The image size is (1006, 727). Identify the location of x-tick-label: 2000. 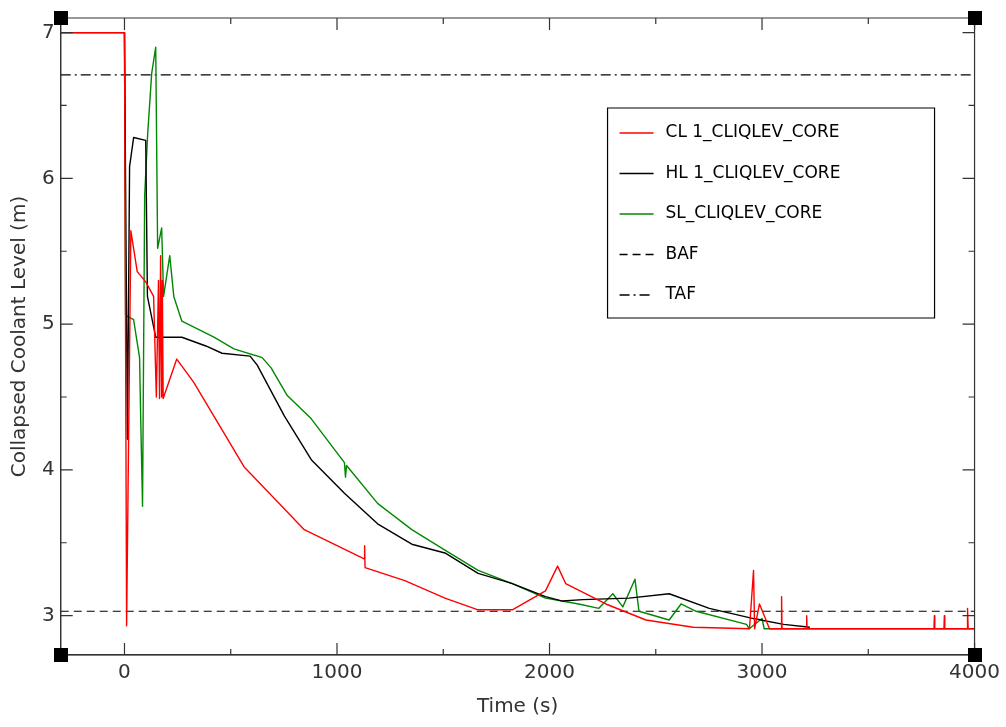
(549, 671).